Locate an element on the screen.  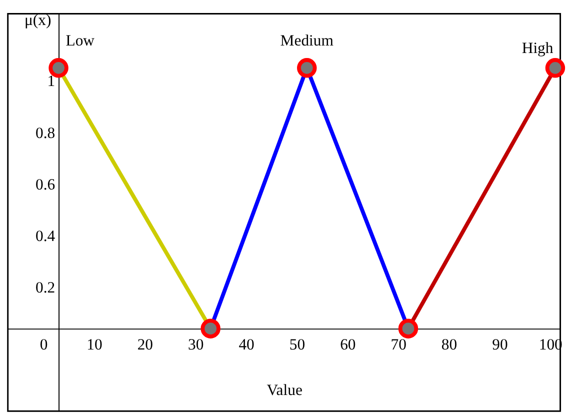
x-tick-label: 50 is located at coordinates (297, 345).